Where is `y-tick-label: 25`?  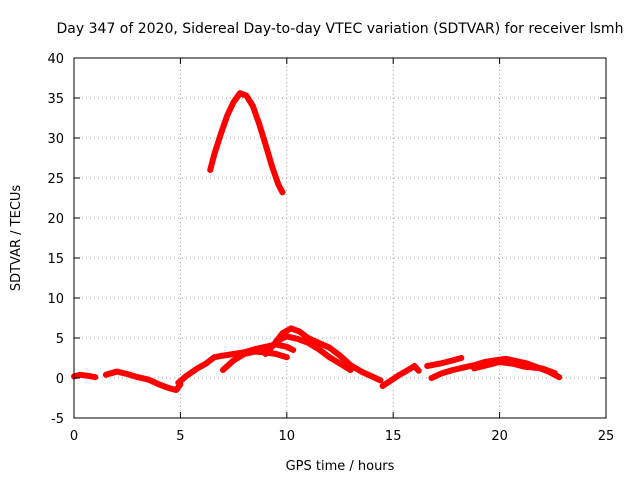
y-tick-label: 25 is located at coordinates (55, 179).